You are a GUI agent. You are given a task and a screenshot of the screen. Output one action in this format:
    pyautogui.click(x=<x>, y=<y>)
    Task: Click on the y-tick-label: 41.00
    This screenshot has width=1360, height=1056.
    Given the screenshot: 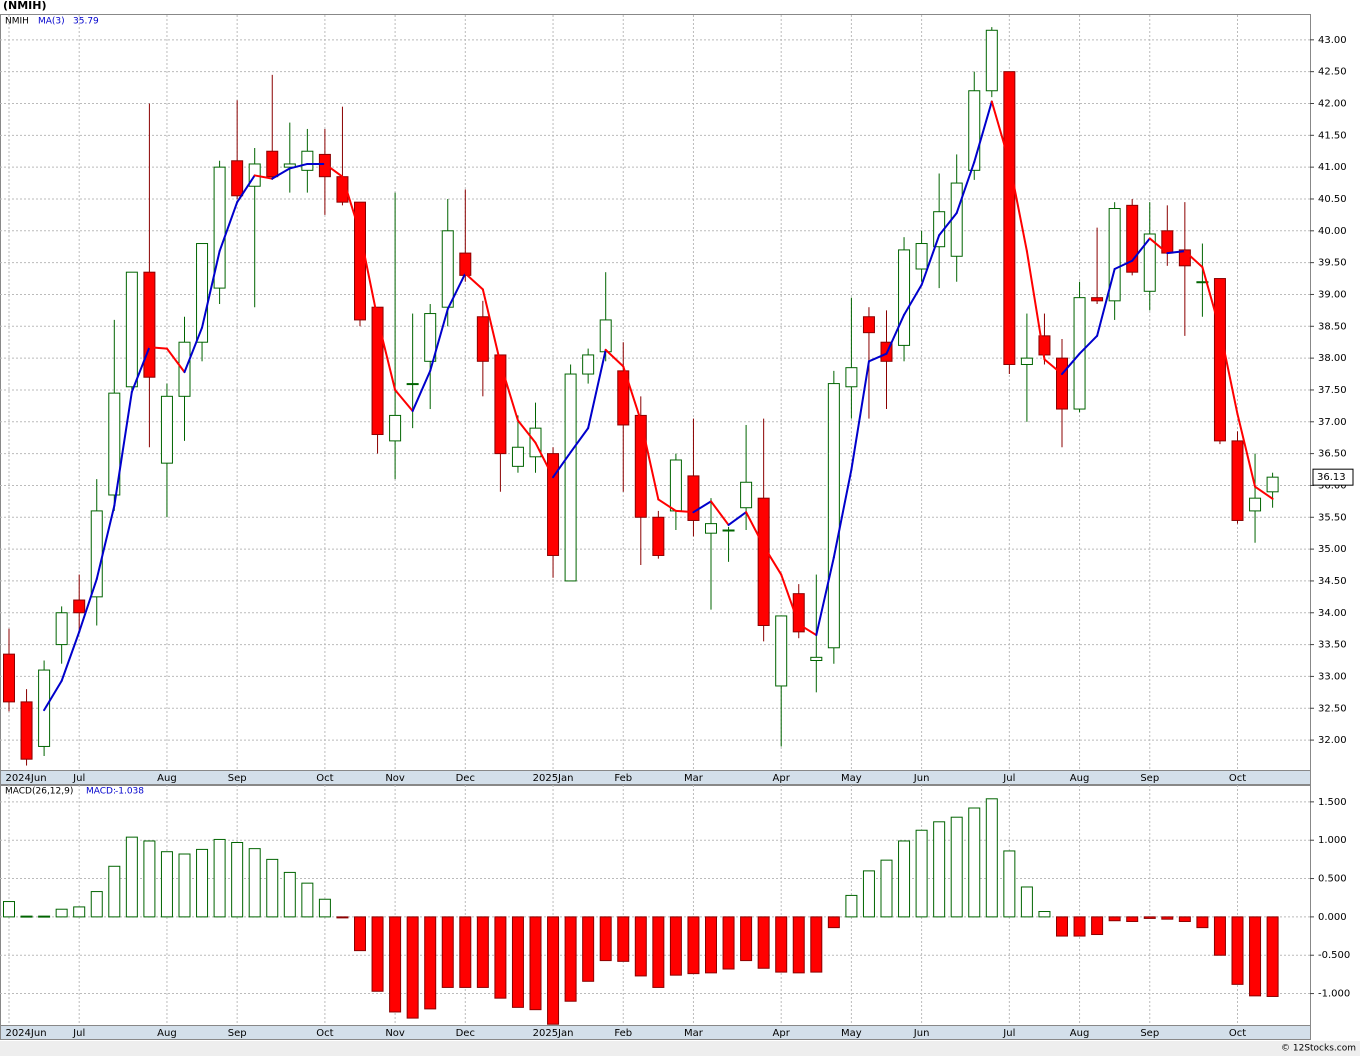 What is the action you would take?
    pyautogui.click(x=1332, y=167)
    